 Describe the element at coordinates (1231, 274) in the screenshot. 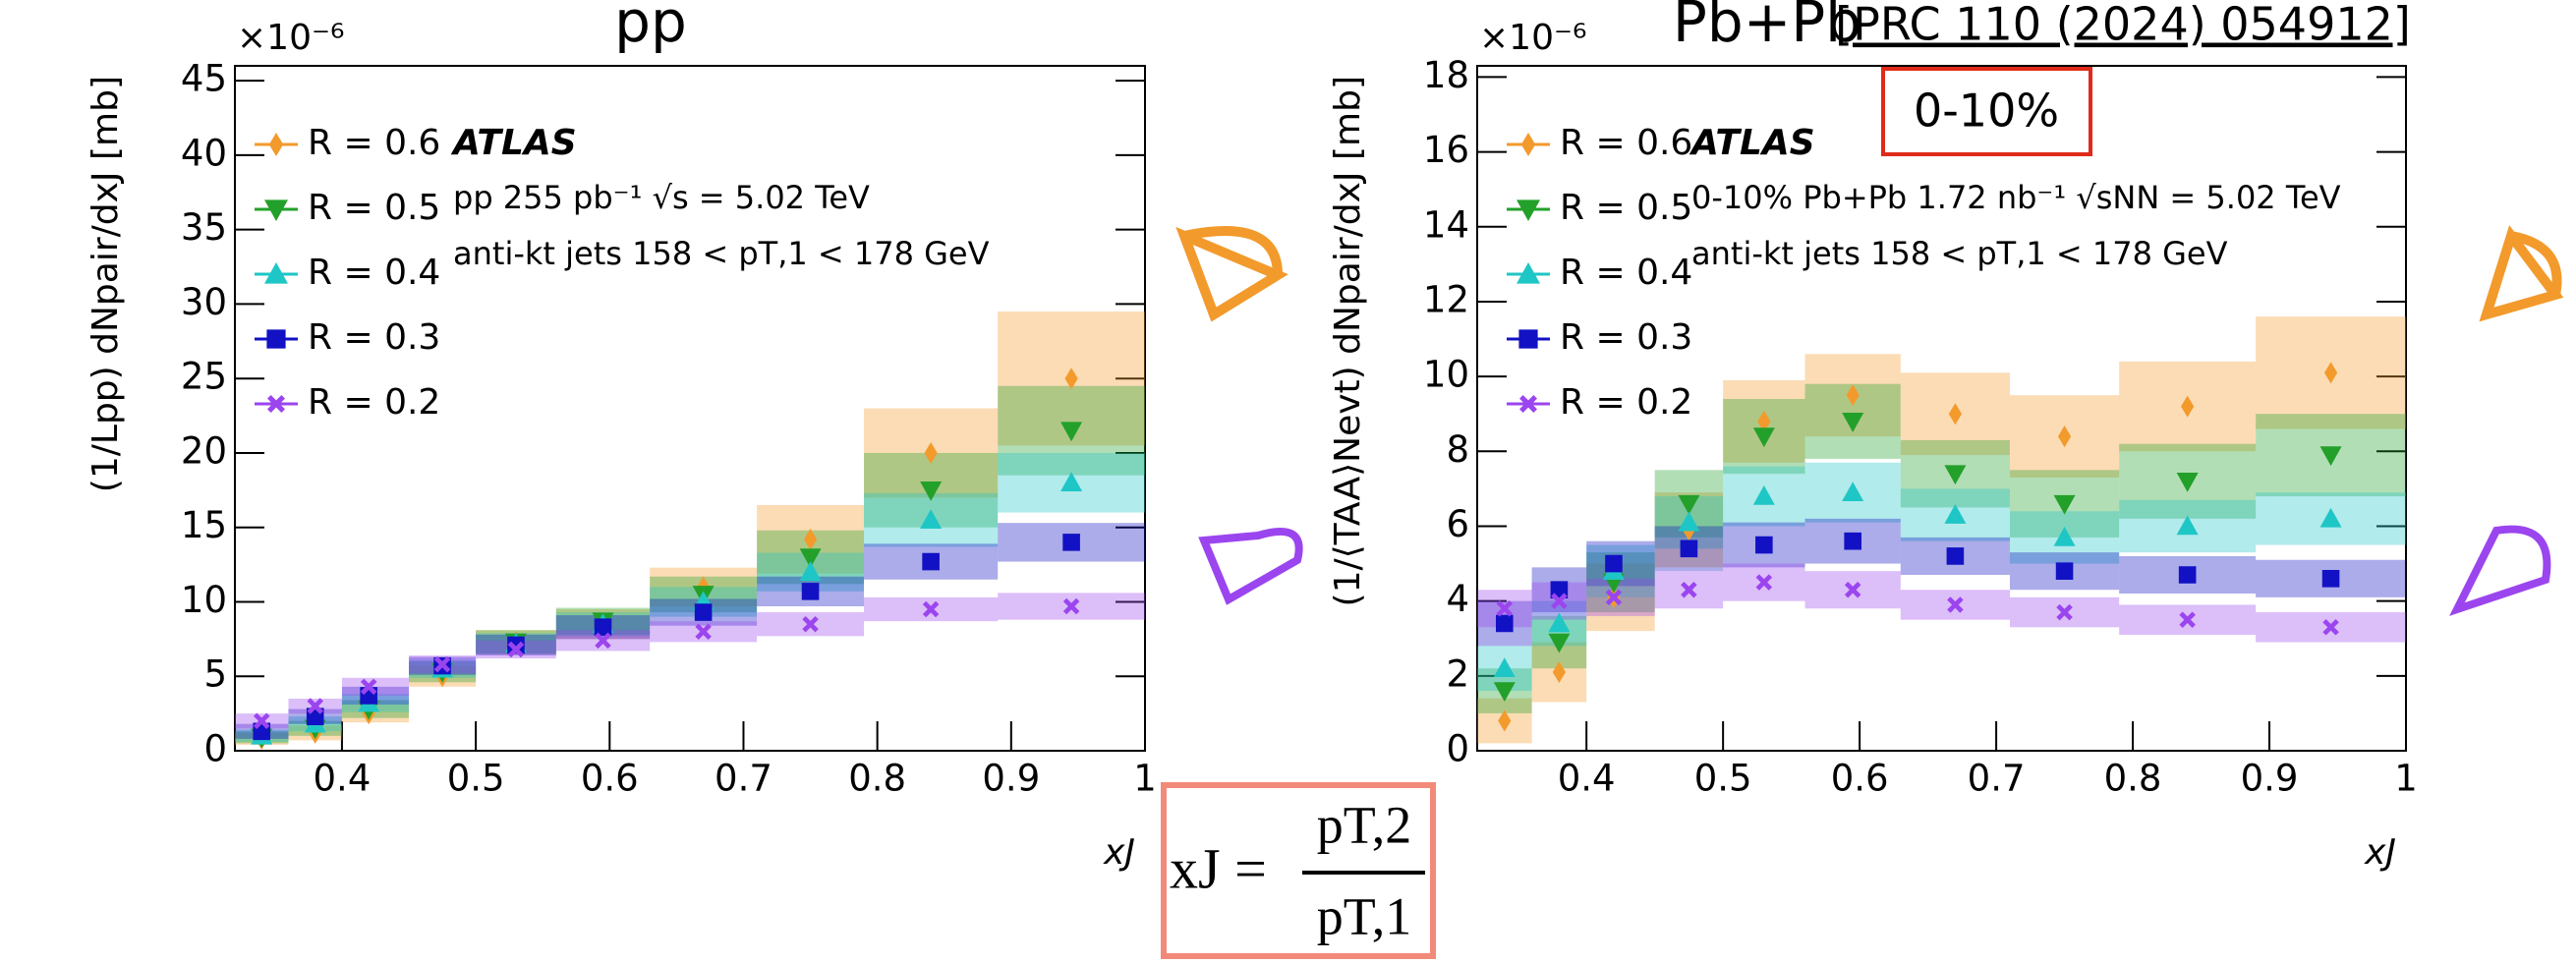

I see `cone-icon-orange` at that location.